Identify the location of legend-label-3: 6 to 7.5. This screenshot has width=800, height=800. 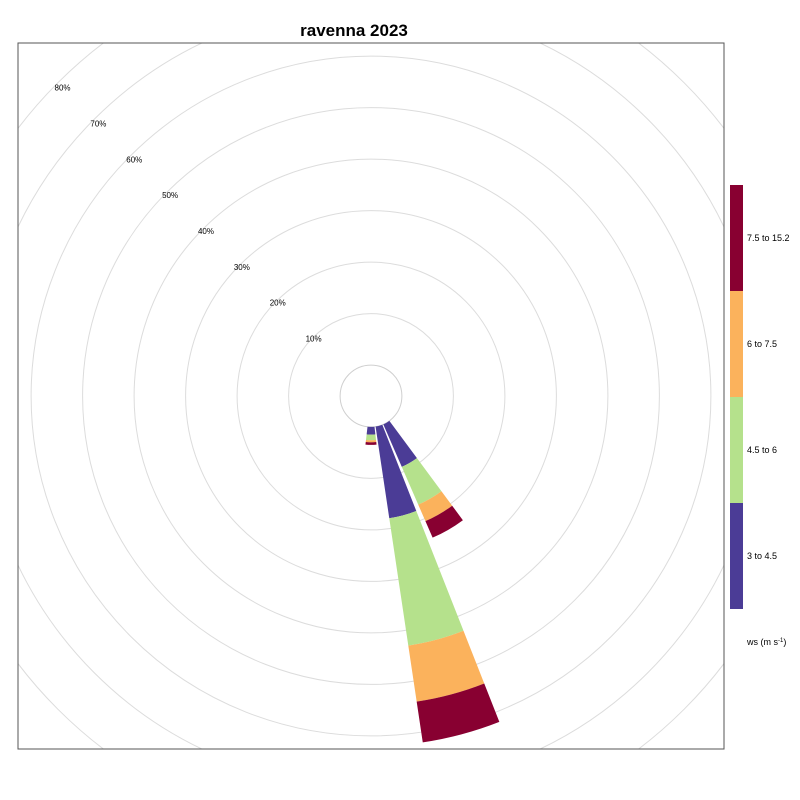
(762, 344).